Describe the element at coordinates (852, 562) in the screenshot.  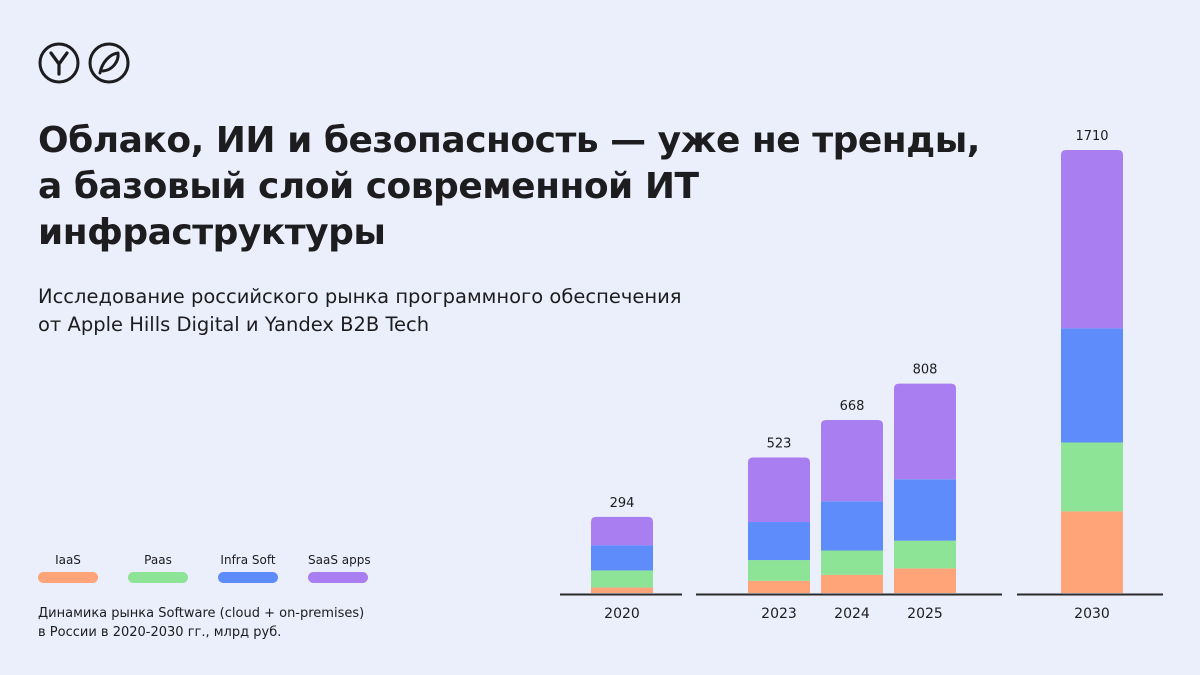
I see `bar-paas-2024` at that location.